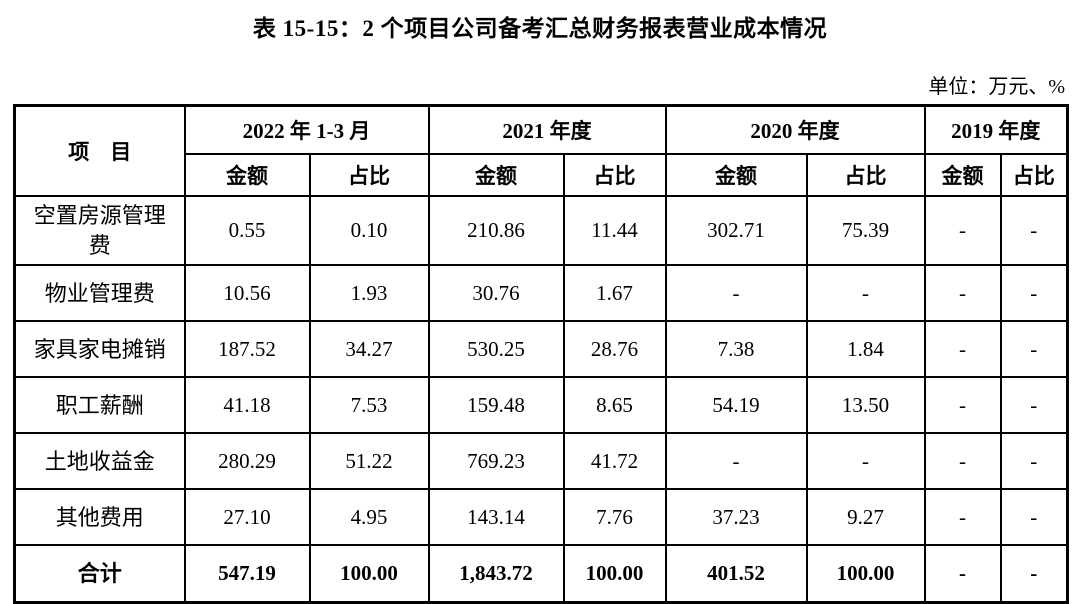 The width and height of the screenshot is (1080, 604). I want to click on cell-2022q1-amount: 10.56, so click(247, 293).